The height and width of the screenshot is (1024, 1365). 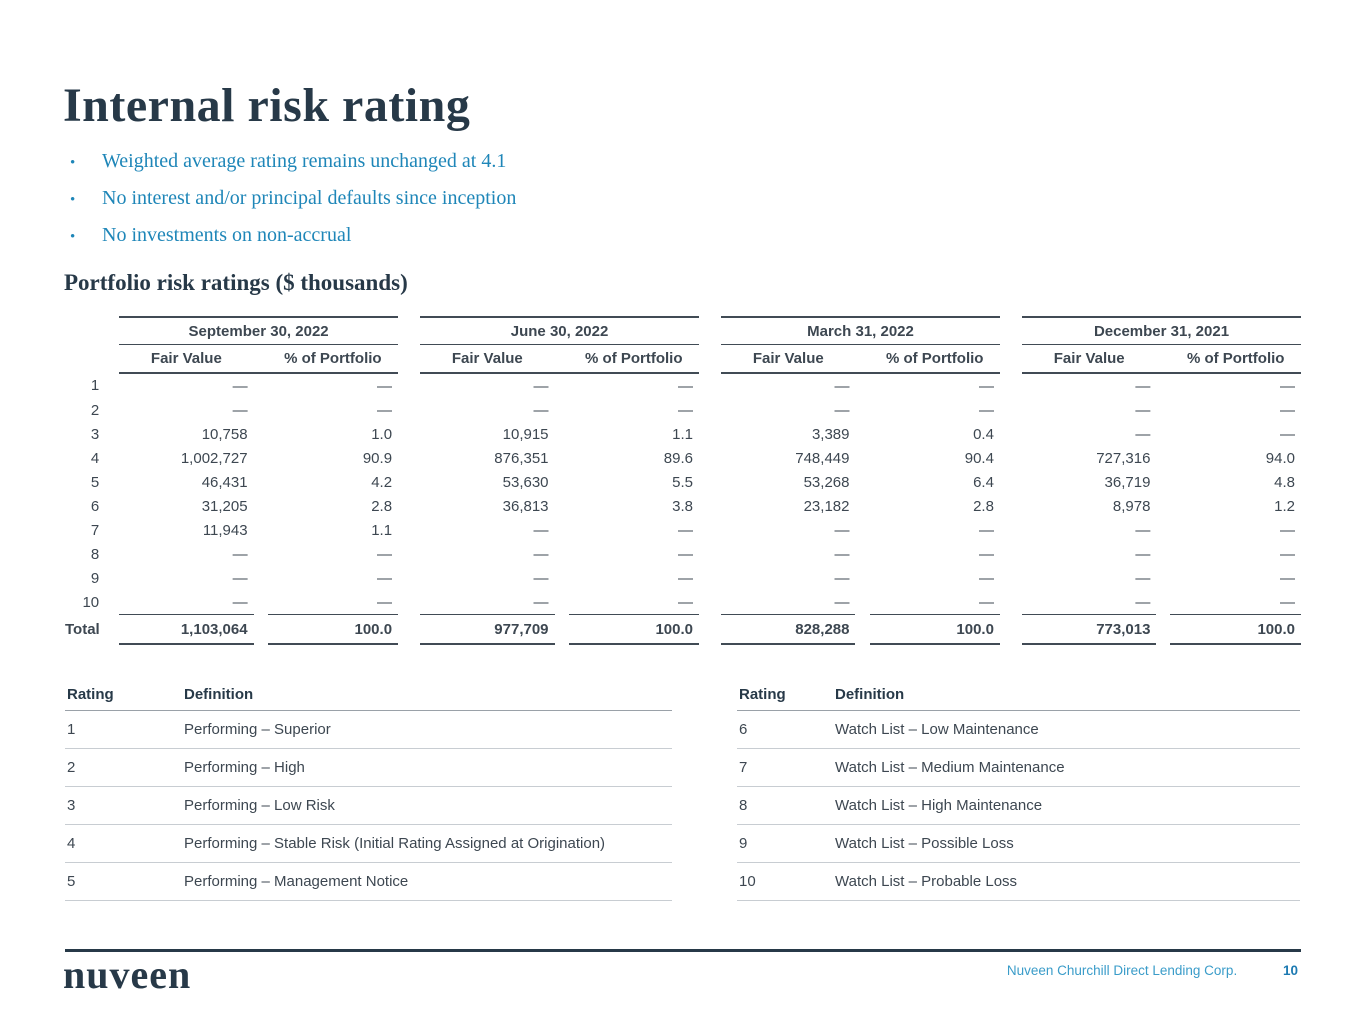 What do you see at coordinates (1122, 970) in the screenshot?
I see `company-name: Nuveen Churchill Direct Lending Corp.` at bounding box center [1122, 970].